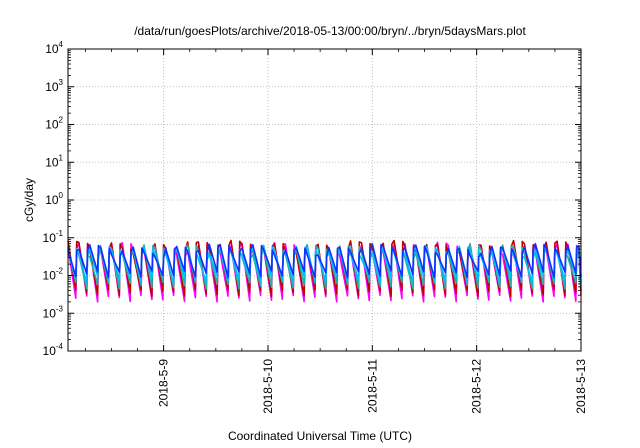 This screenshot has height=448, width=640. Describe the element at coordinates (60, 233) in the screenshot. I see `y-tick-exponent: -1` at that location.